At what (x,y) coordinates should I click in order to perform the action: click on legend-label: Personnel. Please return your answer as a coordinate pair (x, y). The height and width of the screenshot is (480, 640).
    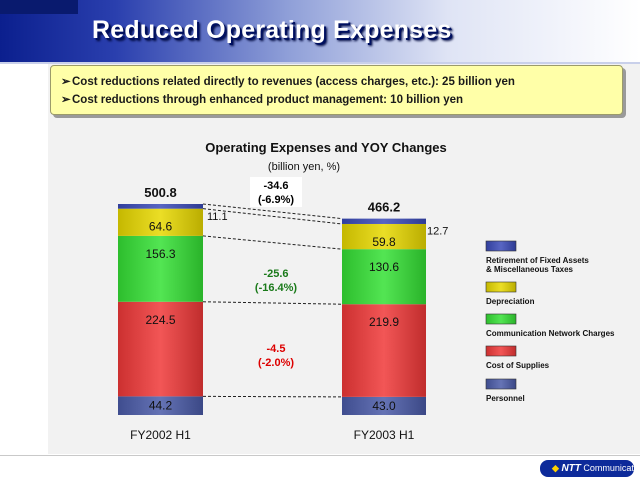
    Looking at the image, I should click on (505, 398).